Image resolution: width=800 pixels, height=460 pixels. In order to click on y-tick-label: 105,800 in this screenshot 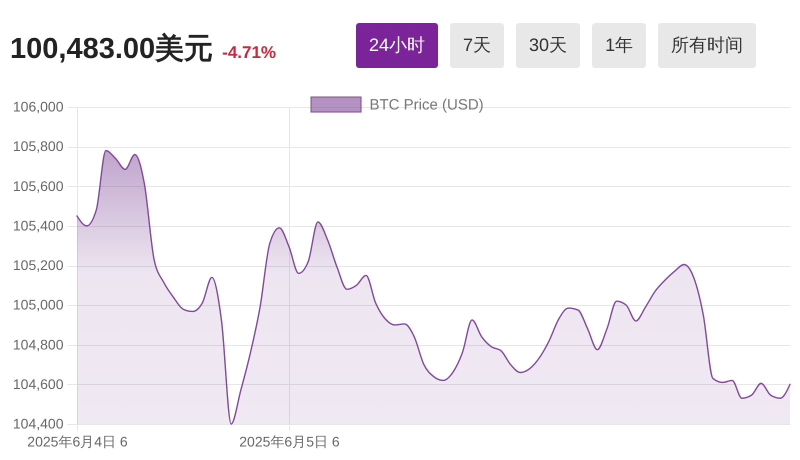, I will do `click(38, 146)`.